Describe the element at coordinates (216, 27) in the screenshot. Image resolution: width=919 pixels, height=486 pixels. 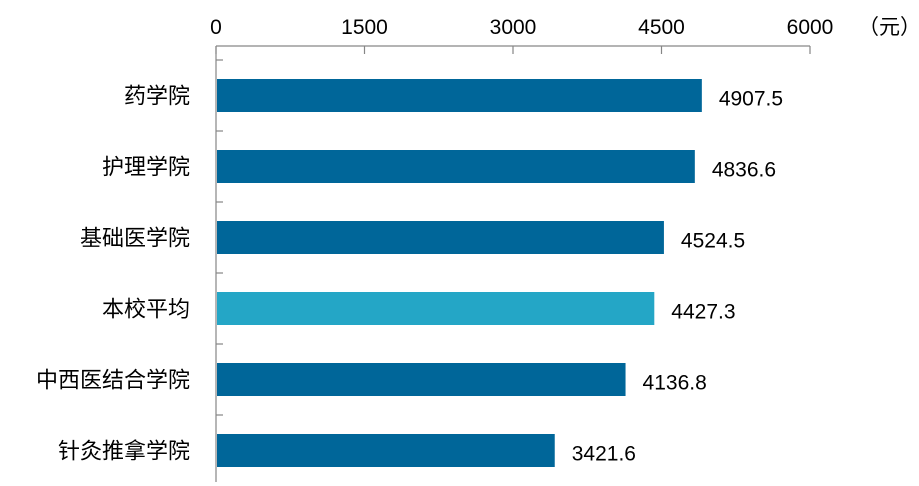
I see `x-tick-label: 0` at that location.